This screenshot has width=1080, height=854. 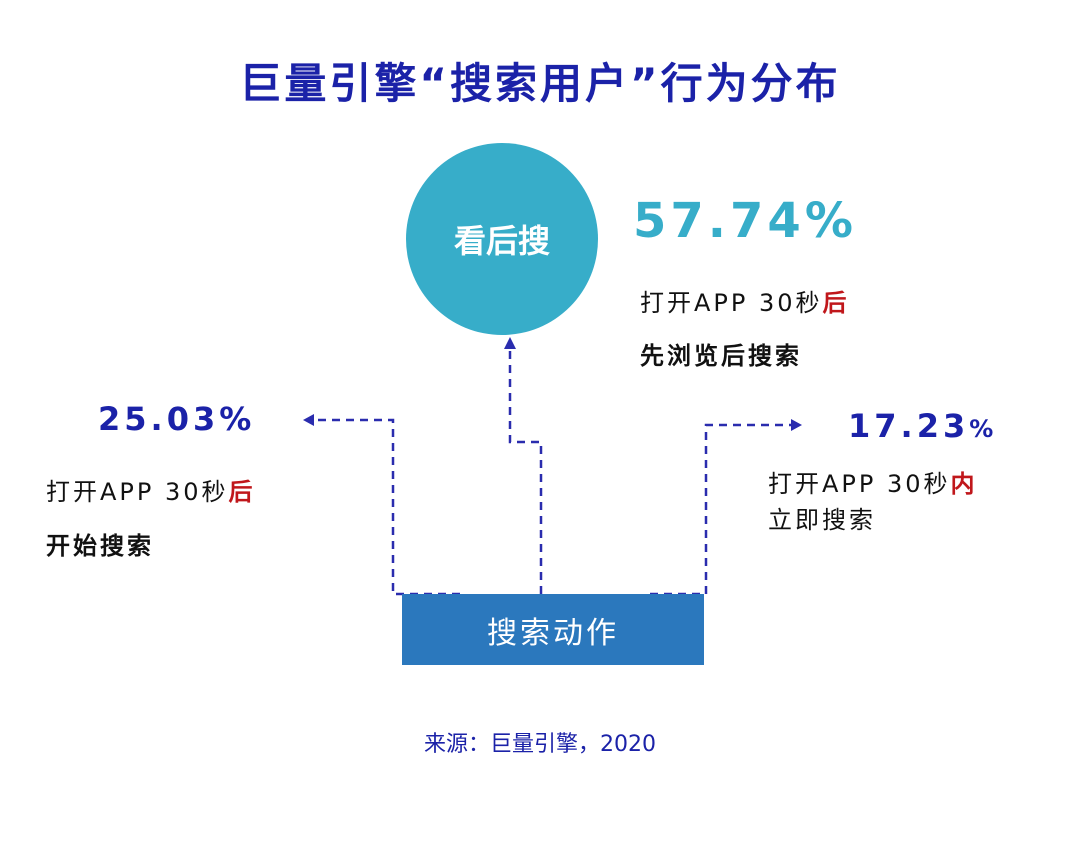 What do you see at coordinates (859, 484) in the screenshot?
I see `right-line-1-prefix: 打开APP 30秒` at bounding box center [859, 484].